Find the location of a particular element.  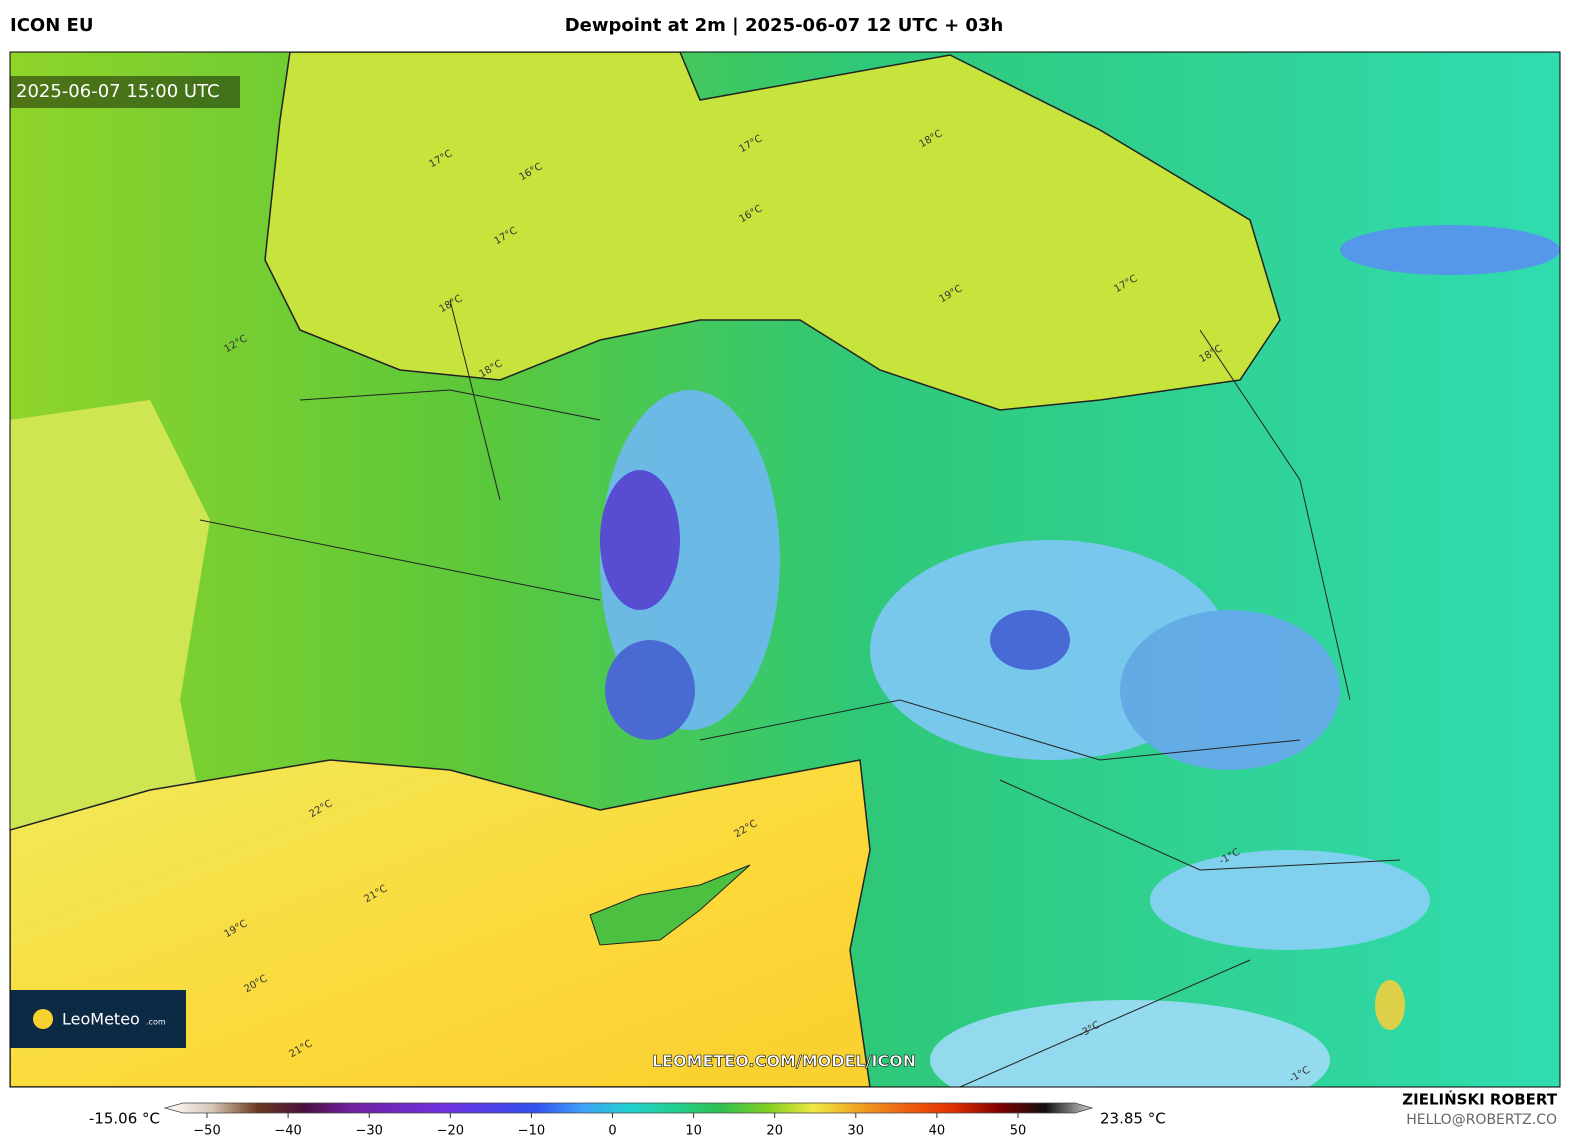

watermark: LEOMETEO.COM/MODEL/ICON is located at coordinates (784, 1061).